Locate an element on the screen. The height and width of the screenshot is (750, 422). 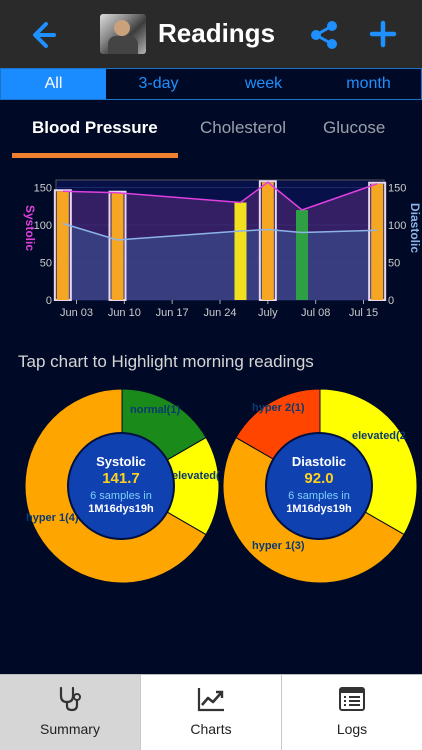
y-tick-right: 50 is located at coordinates (394, 264).